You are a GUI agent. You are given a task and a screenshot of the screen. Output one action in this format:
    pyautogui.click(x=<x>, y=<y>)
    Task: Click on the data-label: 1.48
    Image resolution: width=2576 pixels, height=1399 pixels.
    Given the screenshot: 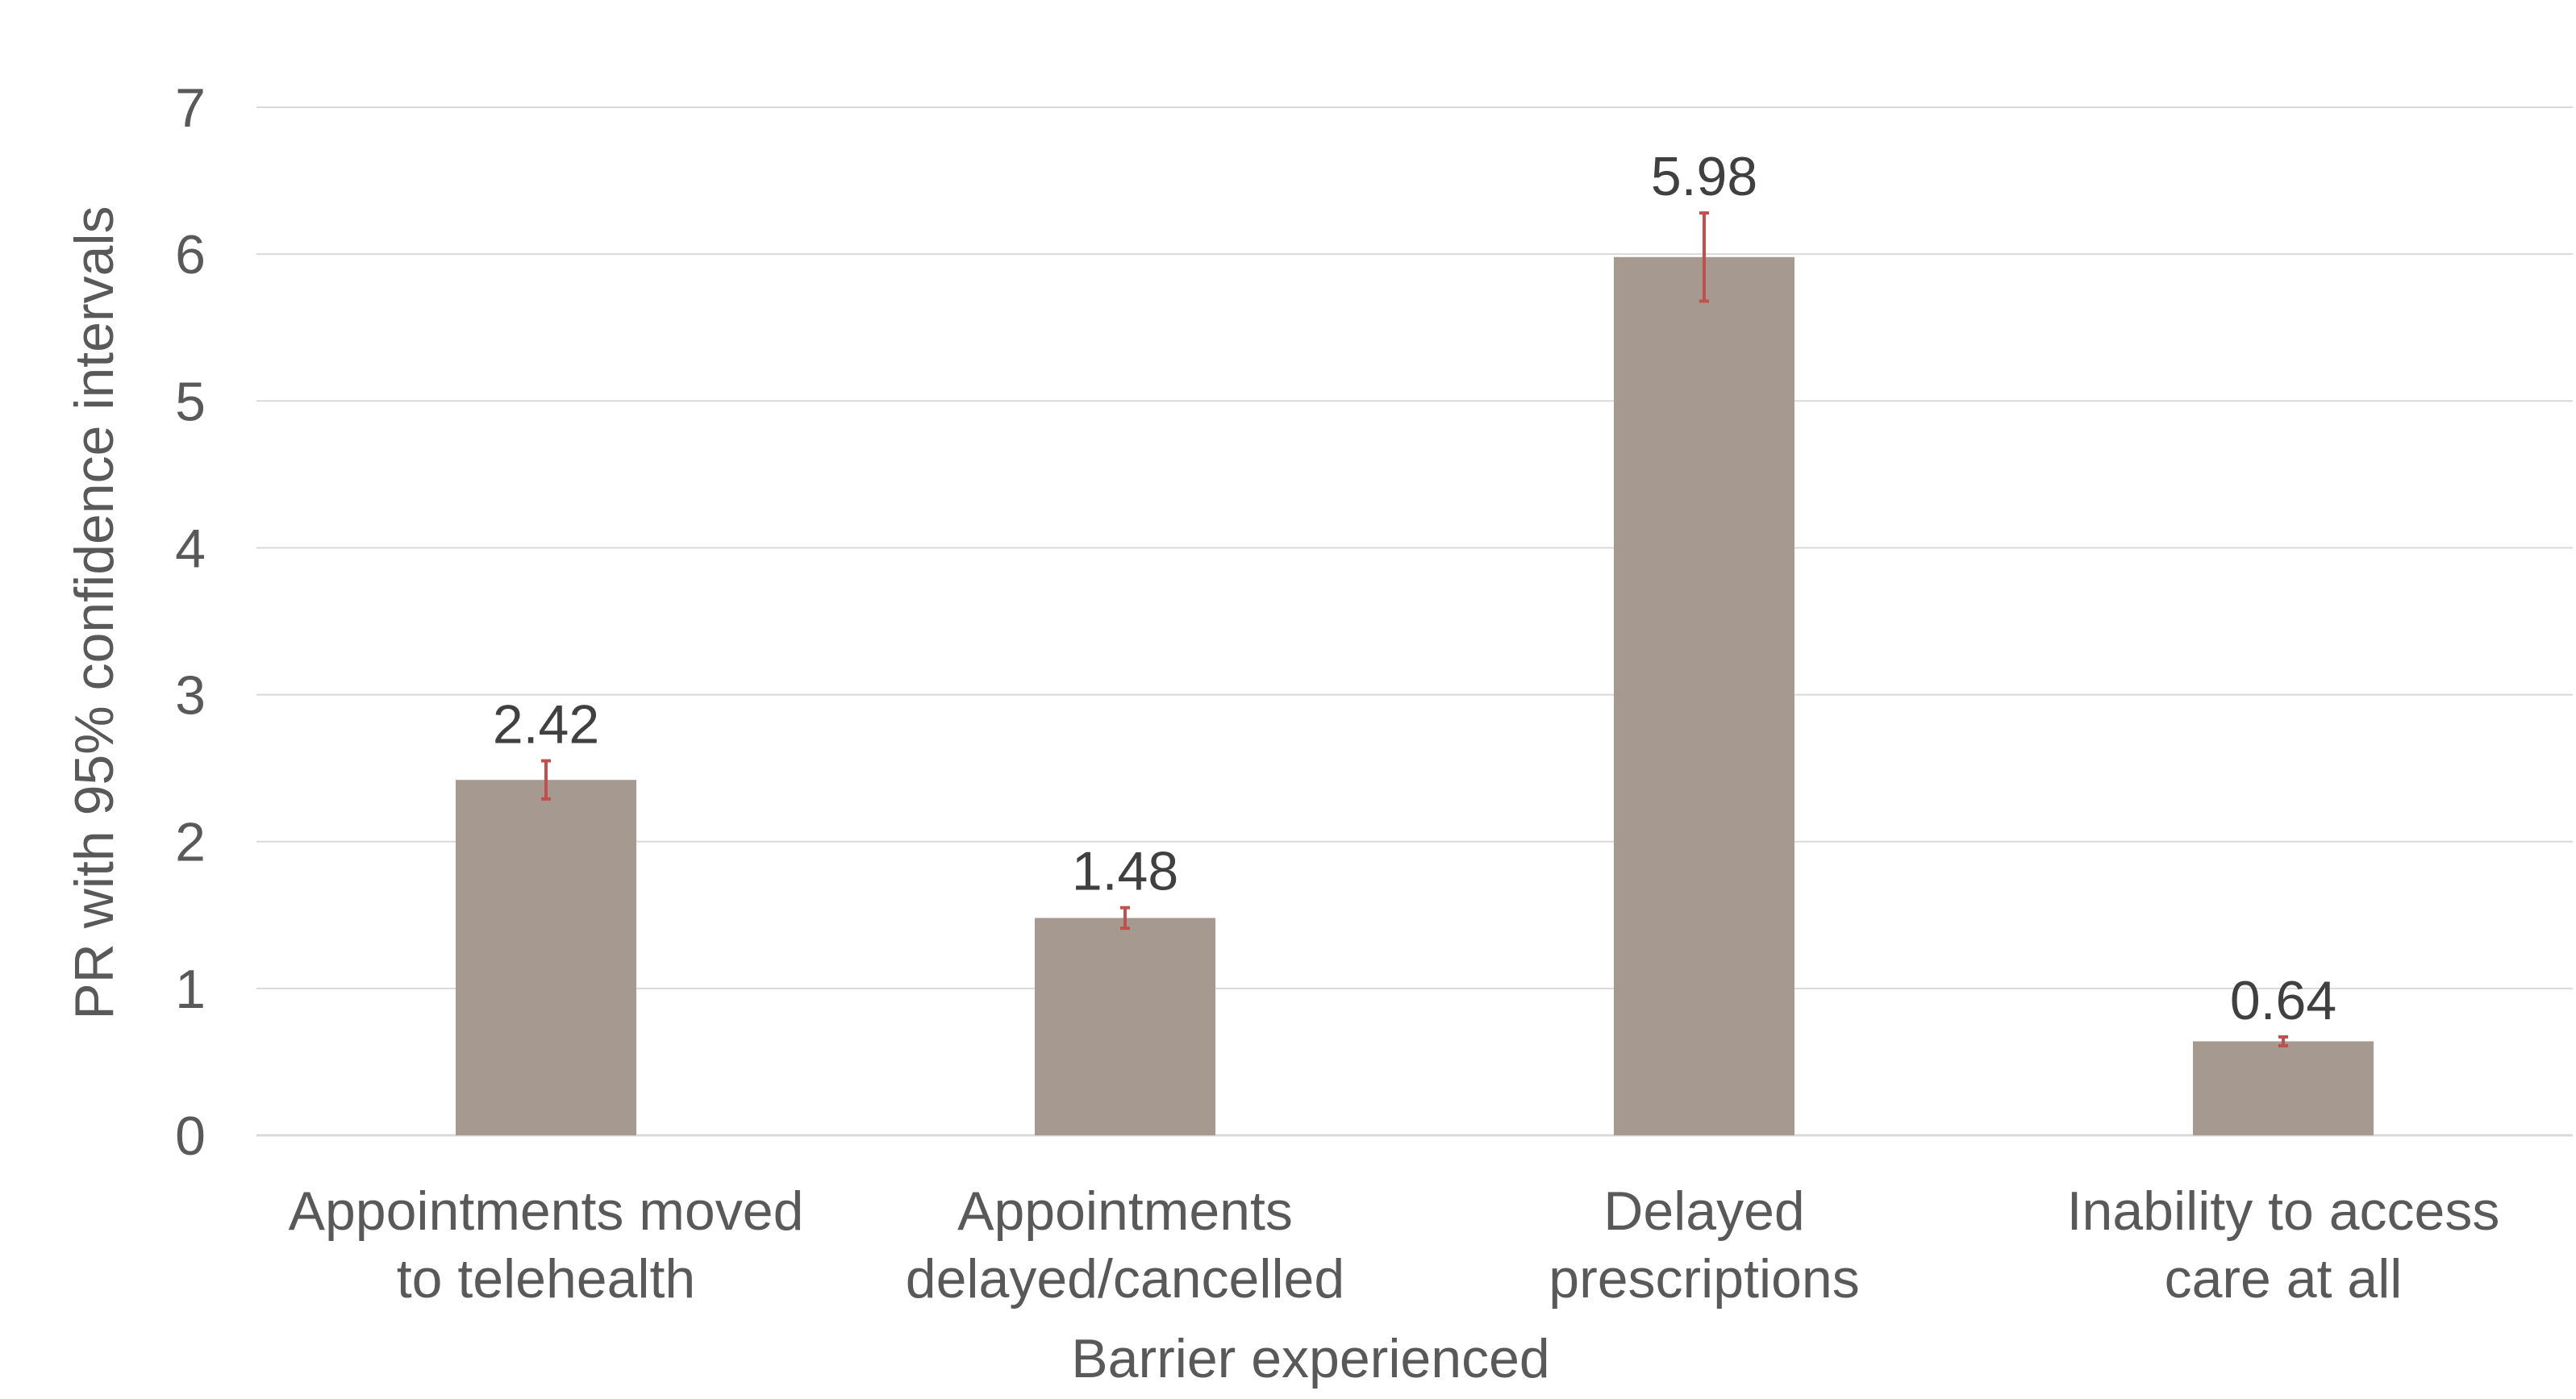 What is the action you would take?
    pyautogui.click(x=1125, y=871)
    